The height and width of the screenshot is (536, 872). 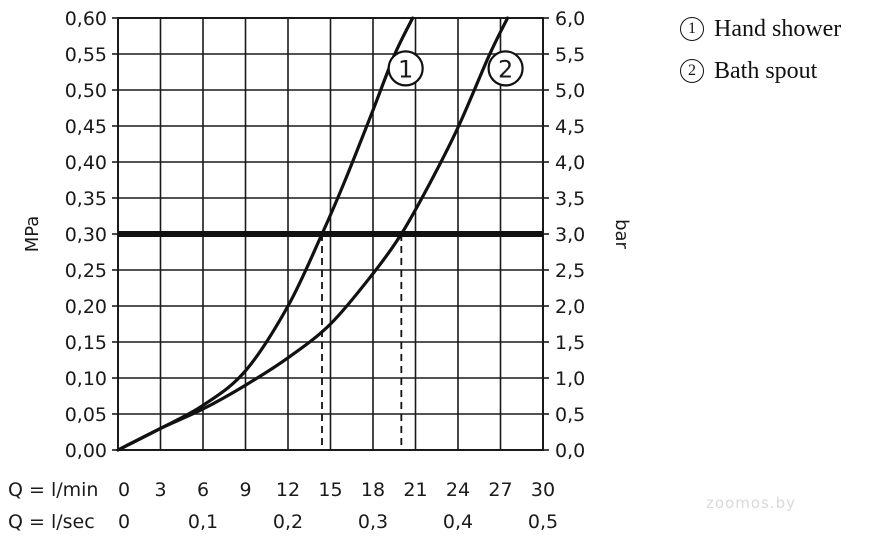 What do you see at coordinates (570, 127) in the screenshot?
I see `y-right-tick-label: 4,5` at bounding box center [570, 127].